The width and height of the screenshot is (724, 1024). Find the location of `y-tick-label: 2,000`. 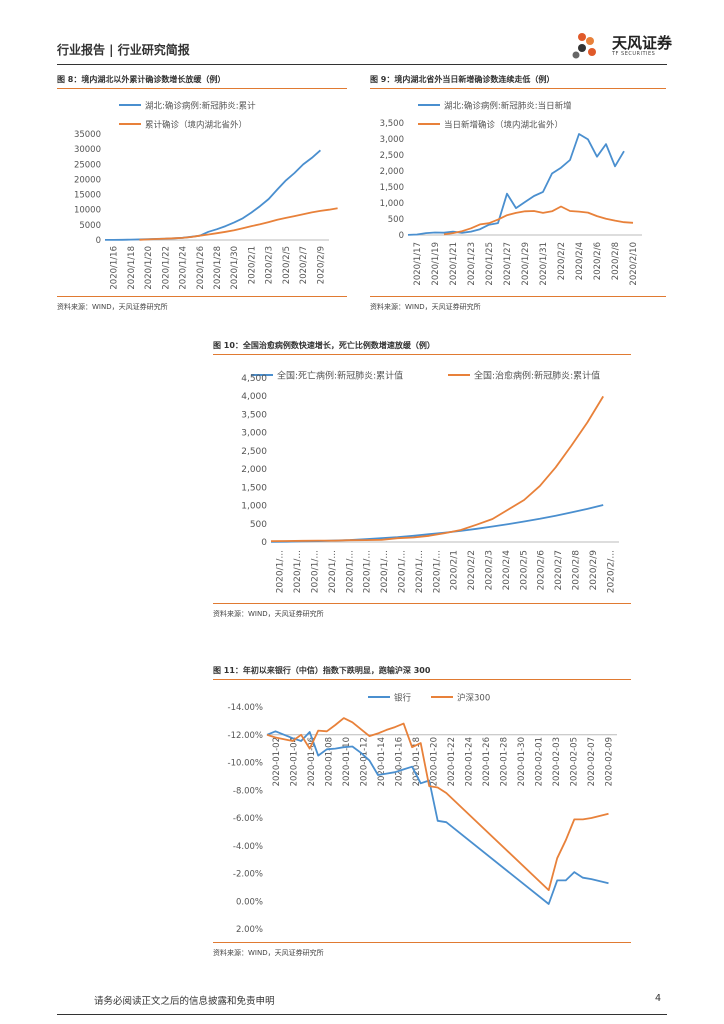

y-tick-label: 2,000 is located at coordinates (392, 172).